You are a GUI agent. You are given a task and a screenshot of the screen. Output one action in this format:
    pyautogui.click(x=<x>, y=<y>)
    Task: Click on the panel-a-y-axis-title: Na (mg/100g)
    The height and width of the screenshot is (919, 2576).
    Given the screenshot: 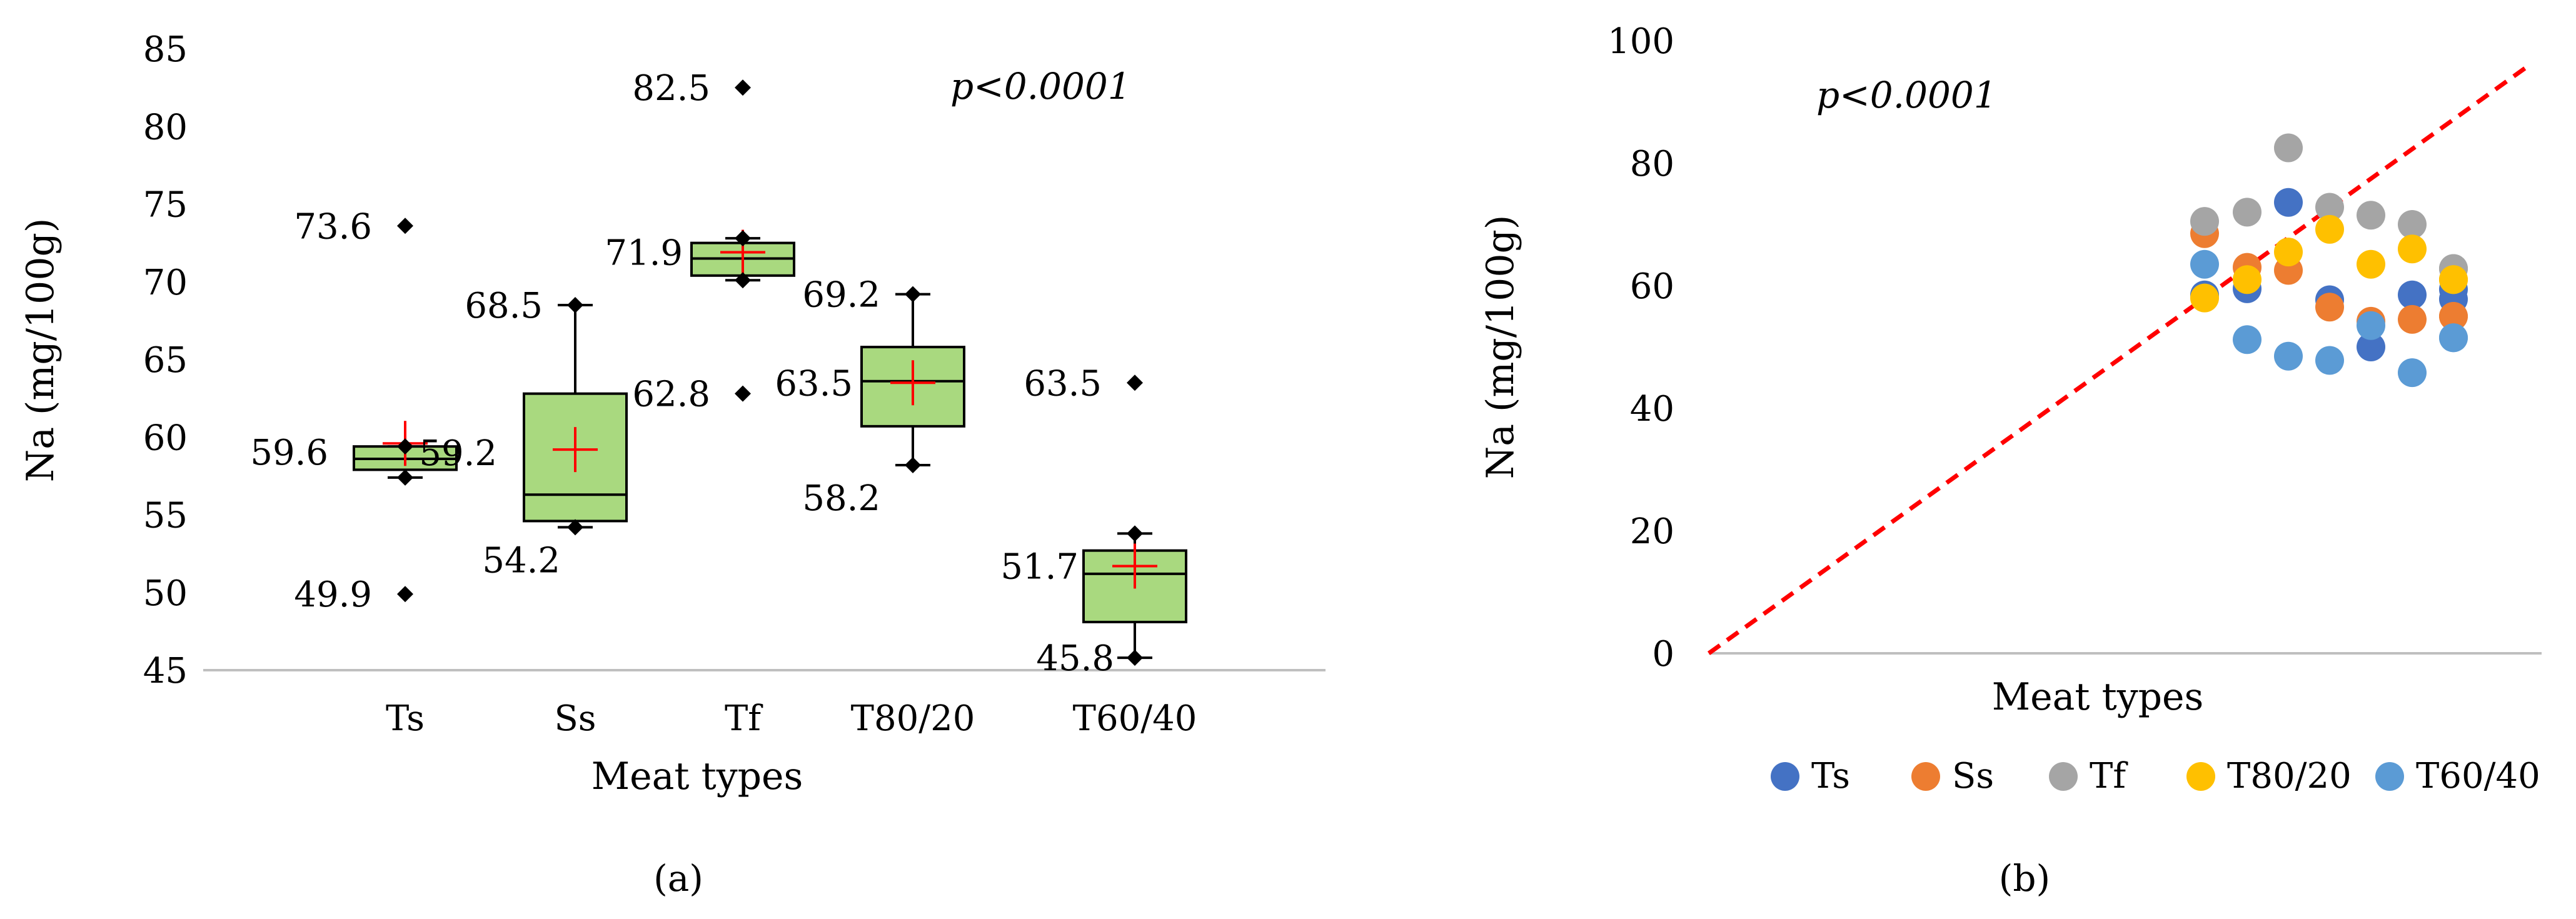 What is the action you would take?
    pyautogui.click(x=41, y=350)
    